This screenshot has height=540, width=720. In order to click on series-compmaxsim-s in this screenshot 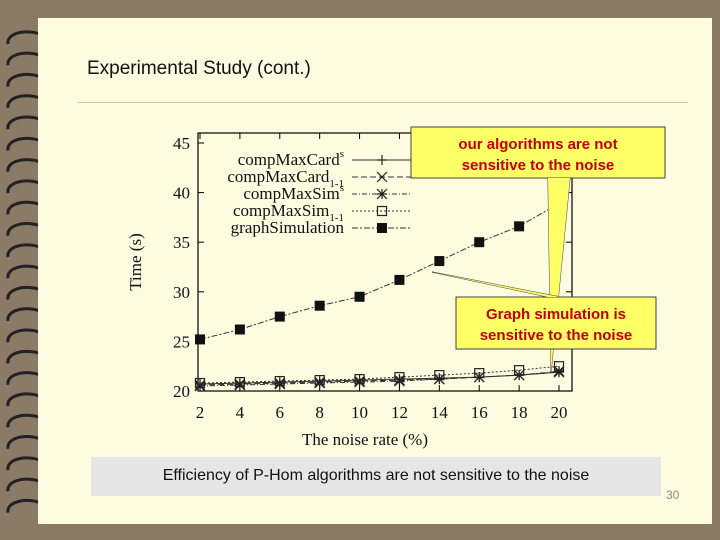, I will do `click(379, 378)`.